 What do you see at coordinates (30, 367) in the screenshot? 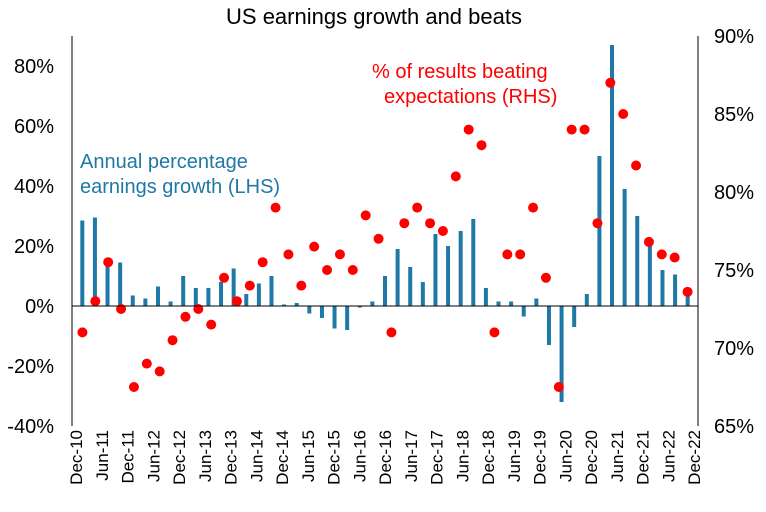
I see `left-tick-label: -20%` at bounding box center [30, 367].